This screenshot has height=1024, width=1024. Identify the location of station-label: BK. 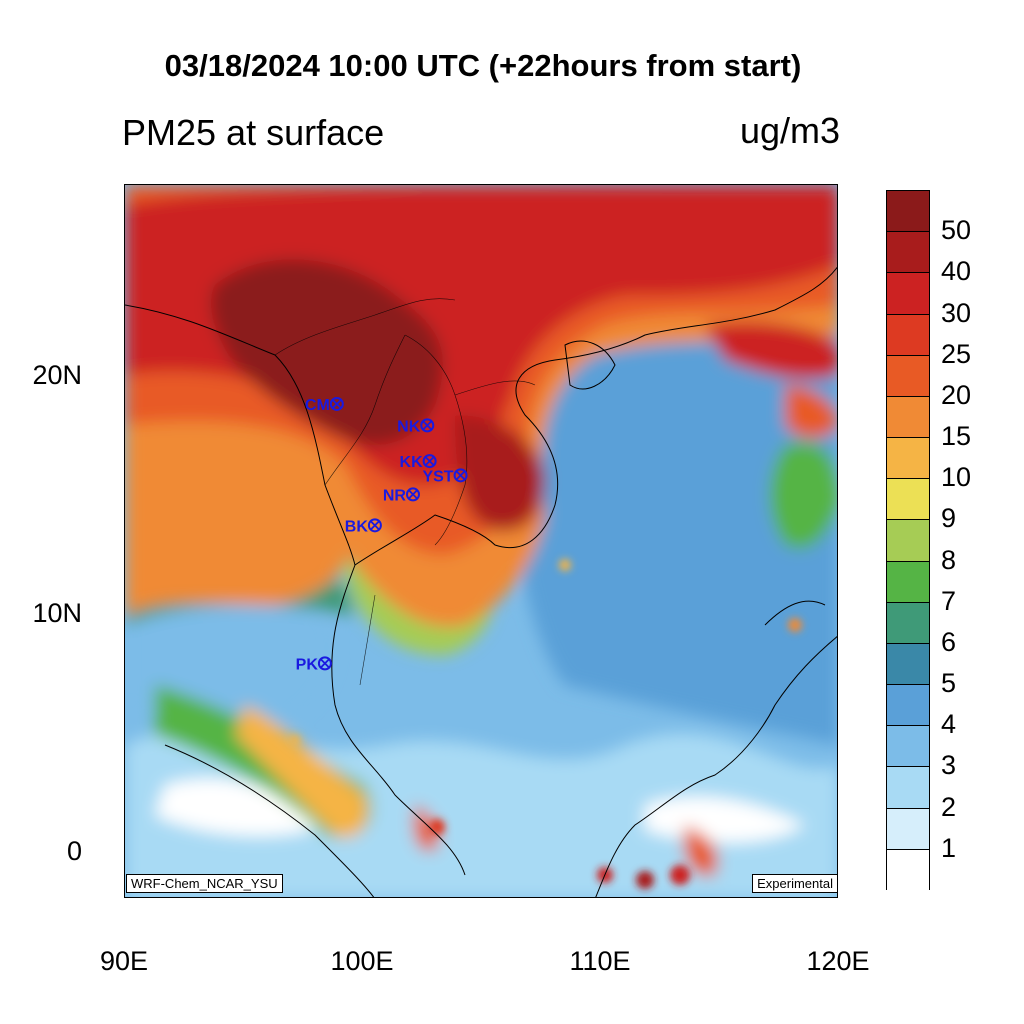
(357, 526).